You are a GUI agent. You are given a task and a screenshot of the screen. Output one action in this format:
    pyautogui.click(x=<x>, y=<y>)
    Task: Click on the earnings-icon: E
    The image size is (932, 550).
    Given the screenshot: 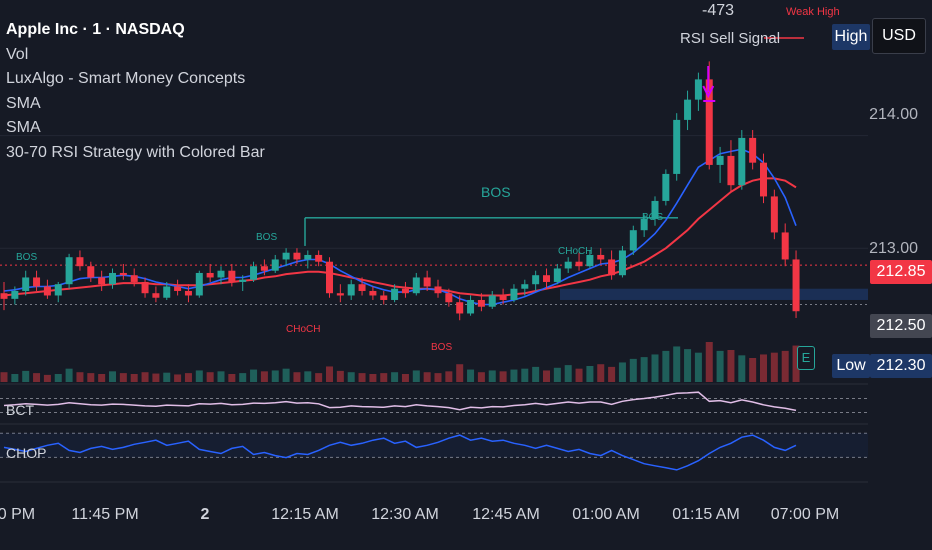 What is the action you would take?
    pyautogui.click(x=806, y=358)
    